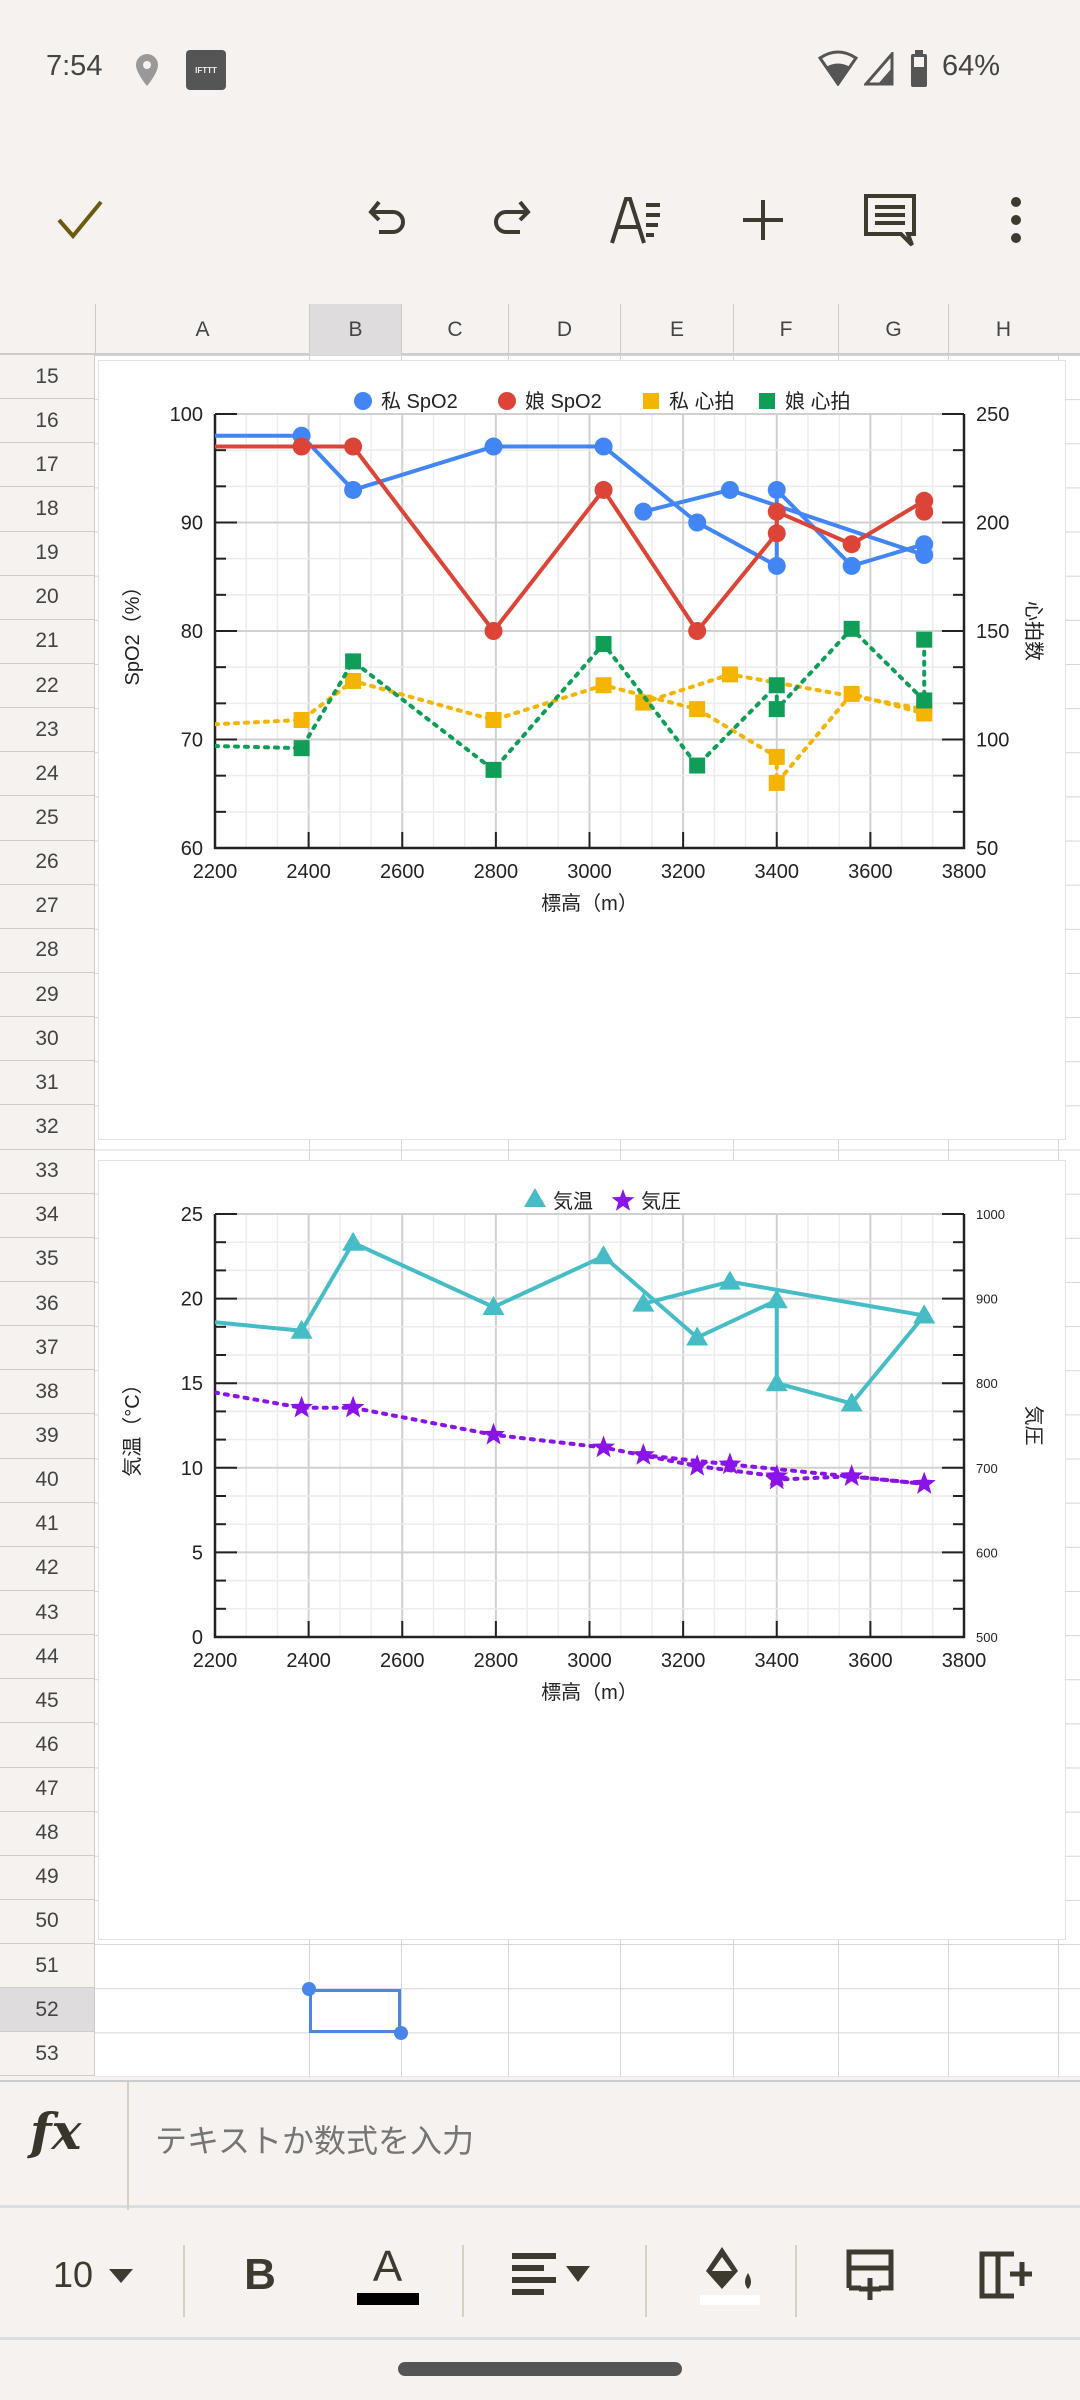 Image resolution: width=1080 pixels, height=2400 pixels. Describe the element at coordinates (47, 774) in the screenshot. I see `row-header: 24` at that location.